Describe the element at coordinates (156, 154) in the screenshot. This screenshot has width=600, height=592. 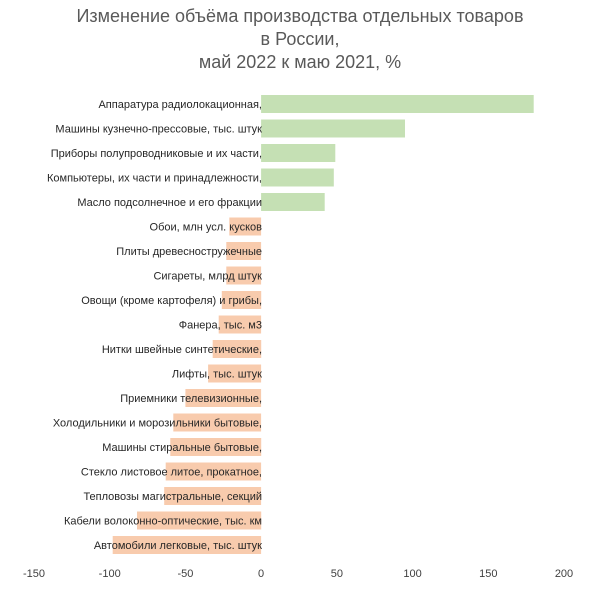
I see `category-label-2: Приборы полупроводниковые и их части,` at that location.